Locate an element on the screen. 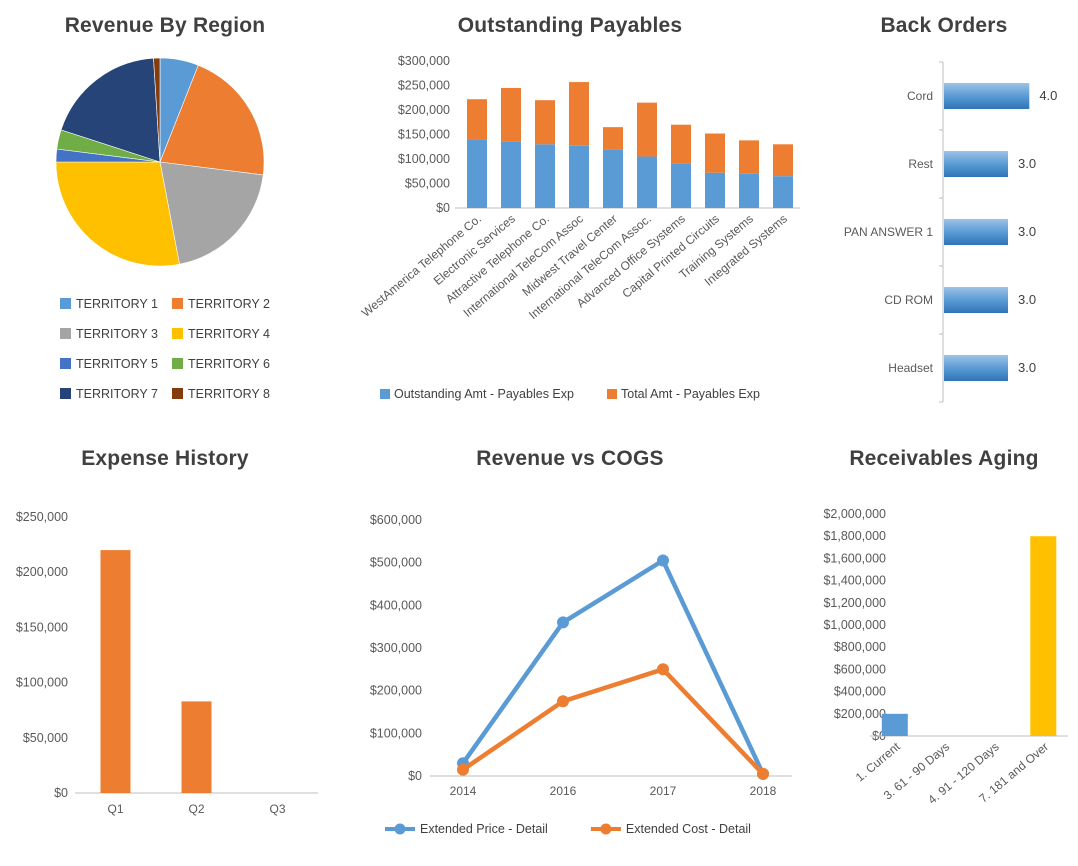 The height and width of the screenshot is (866, 1078). y-tick-label: $800,000 is located at coordinates (860, 647).